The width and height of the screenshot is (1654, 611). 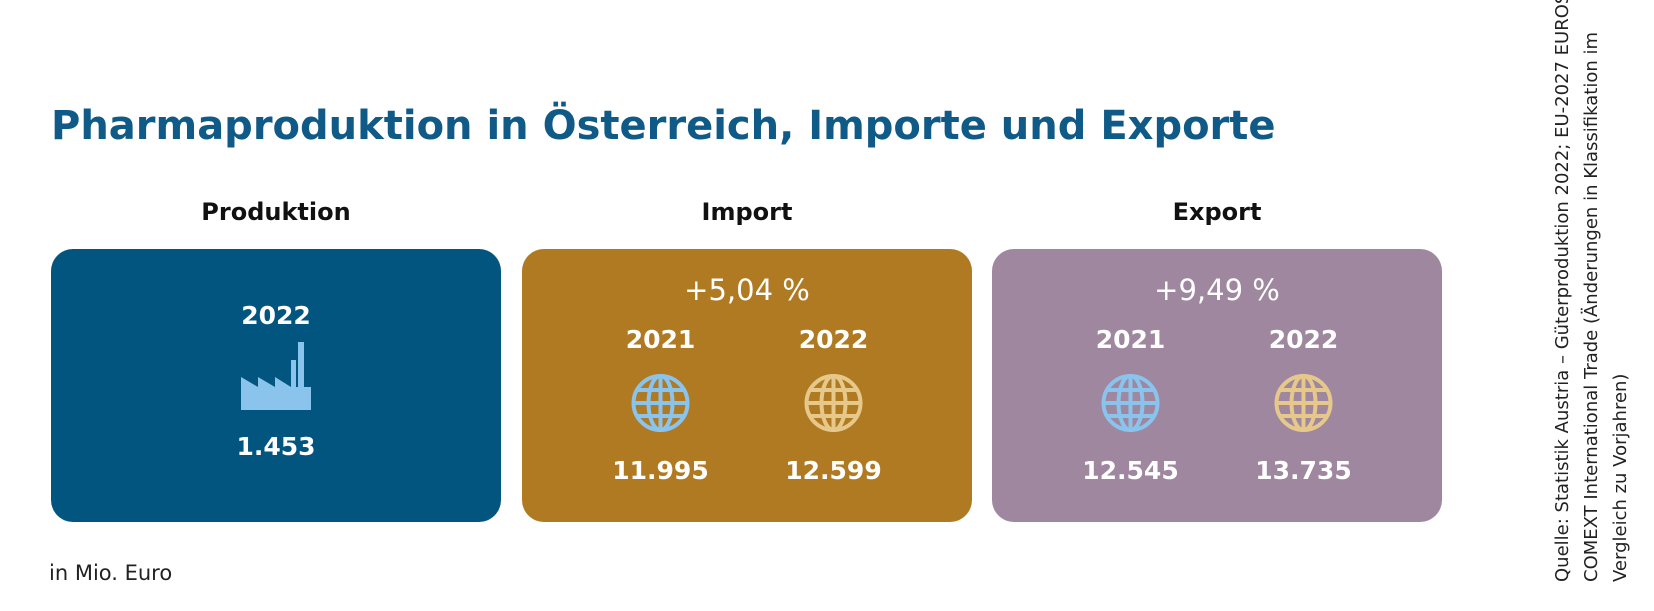 I want to click on change-label: +9,49 %, so click(x=1217, y=290).